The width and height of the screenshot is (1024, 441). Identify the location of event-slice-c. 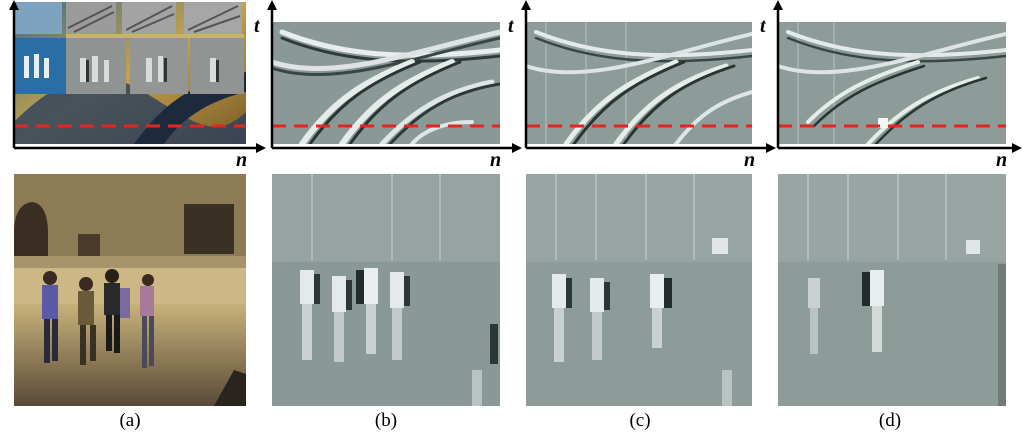
(639, 83).